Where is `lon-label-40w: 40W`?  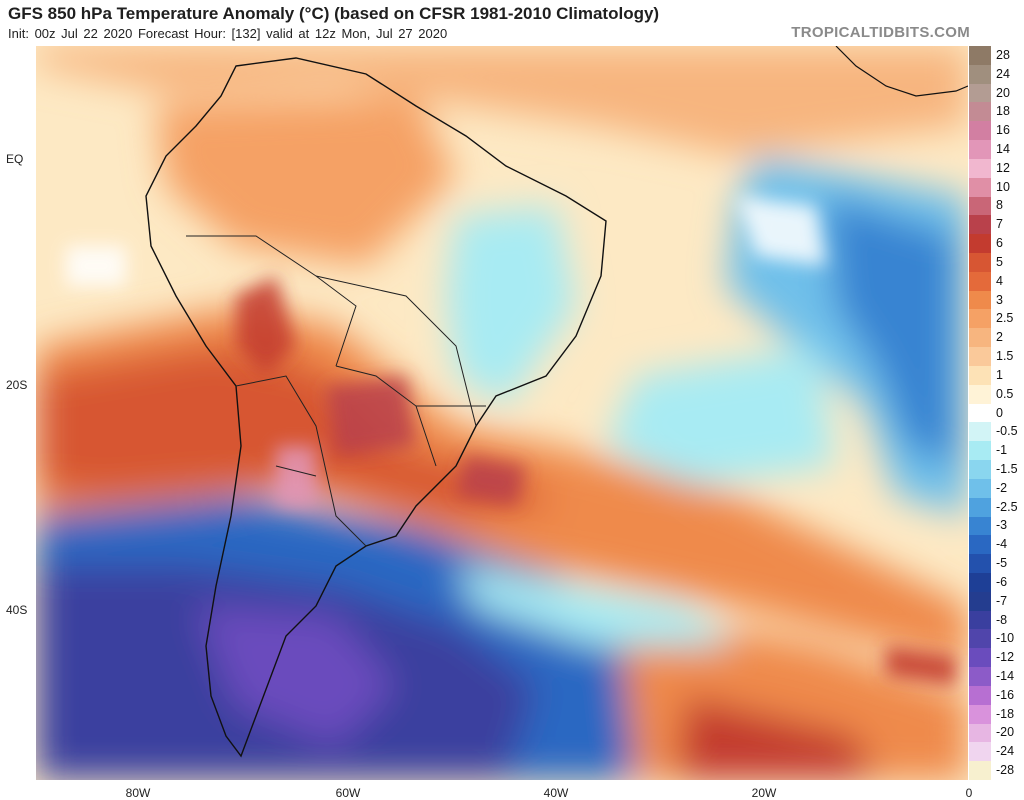 lon-label-40w: 40W is located at coordinates (556, 793).